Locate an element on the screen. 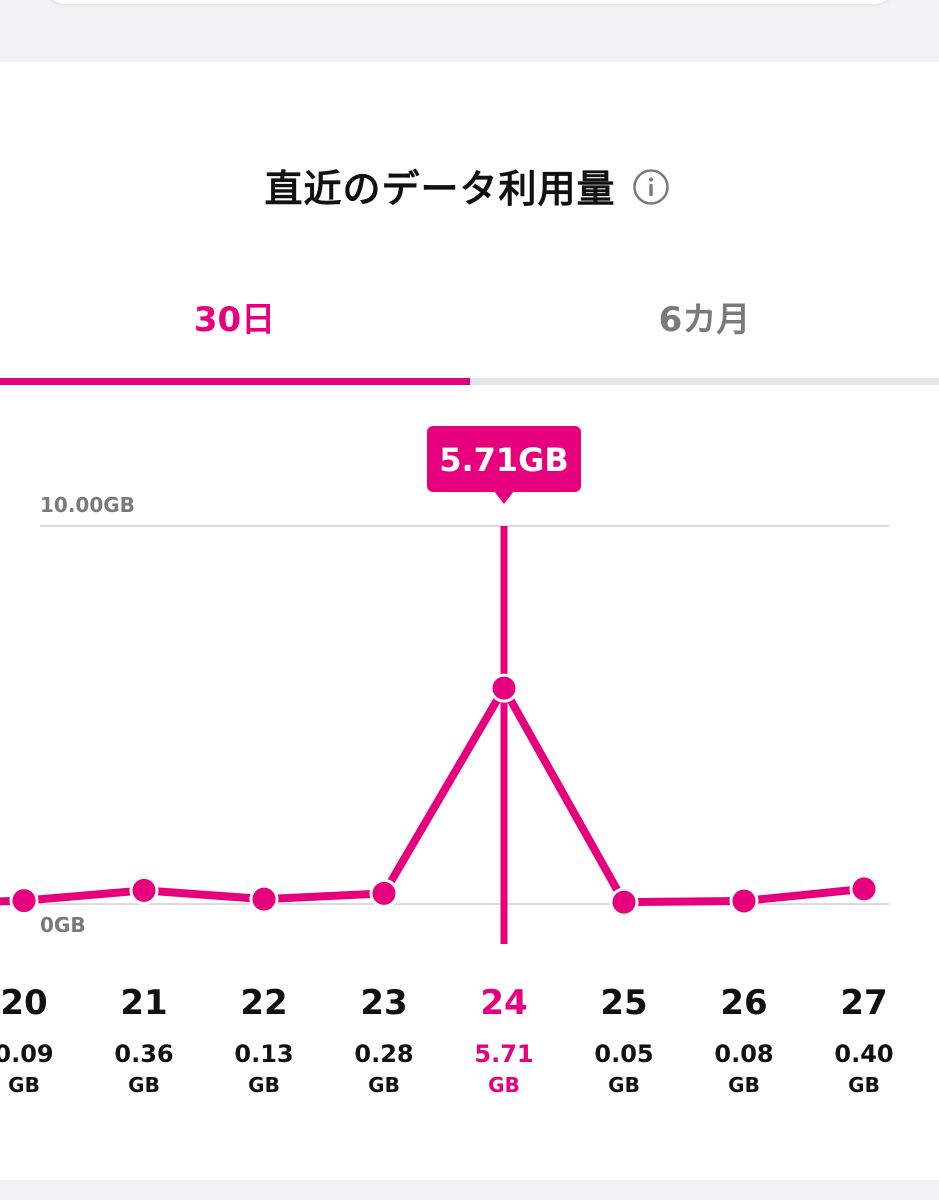 The image size is (939, 1200). period-tabs: 30日 6カ月 is located at coordinates (469, 329).